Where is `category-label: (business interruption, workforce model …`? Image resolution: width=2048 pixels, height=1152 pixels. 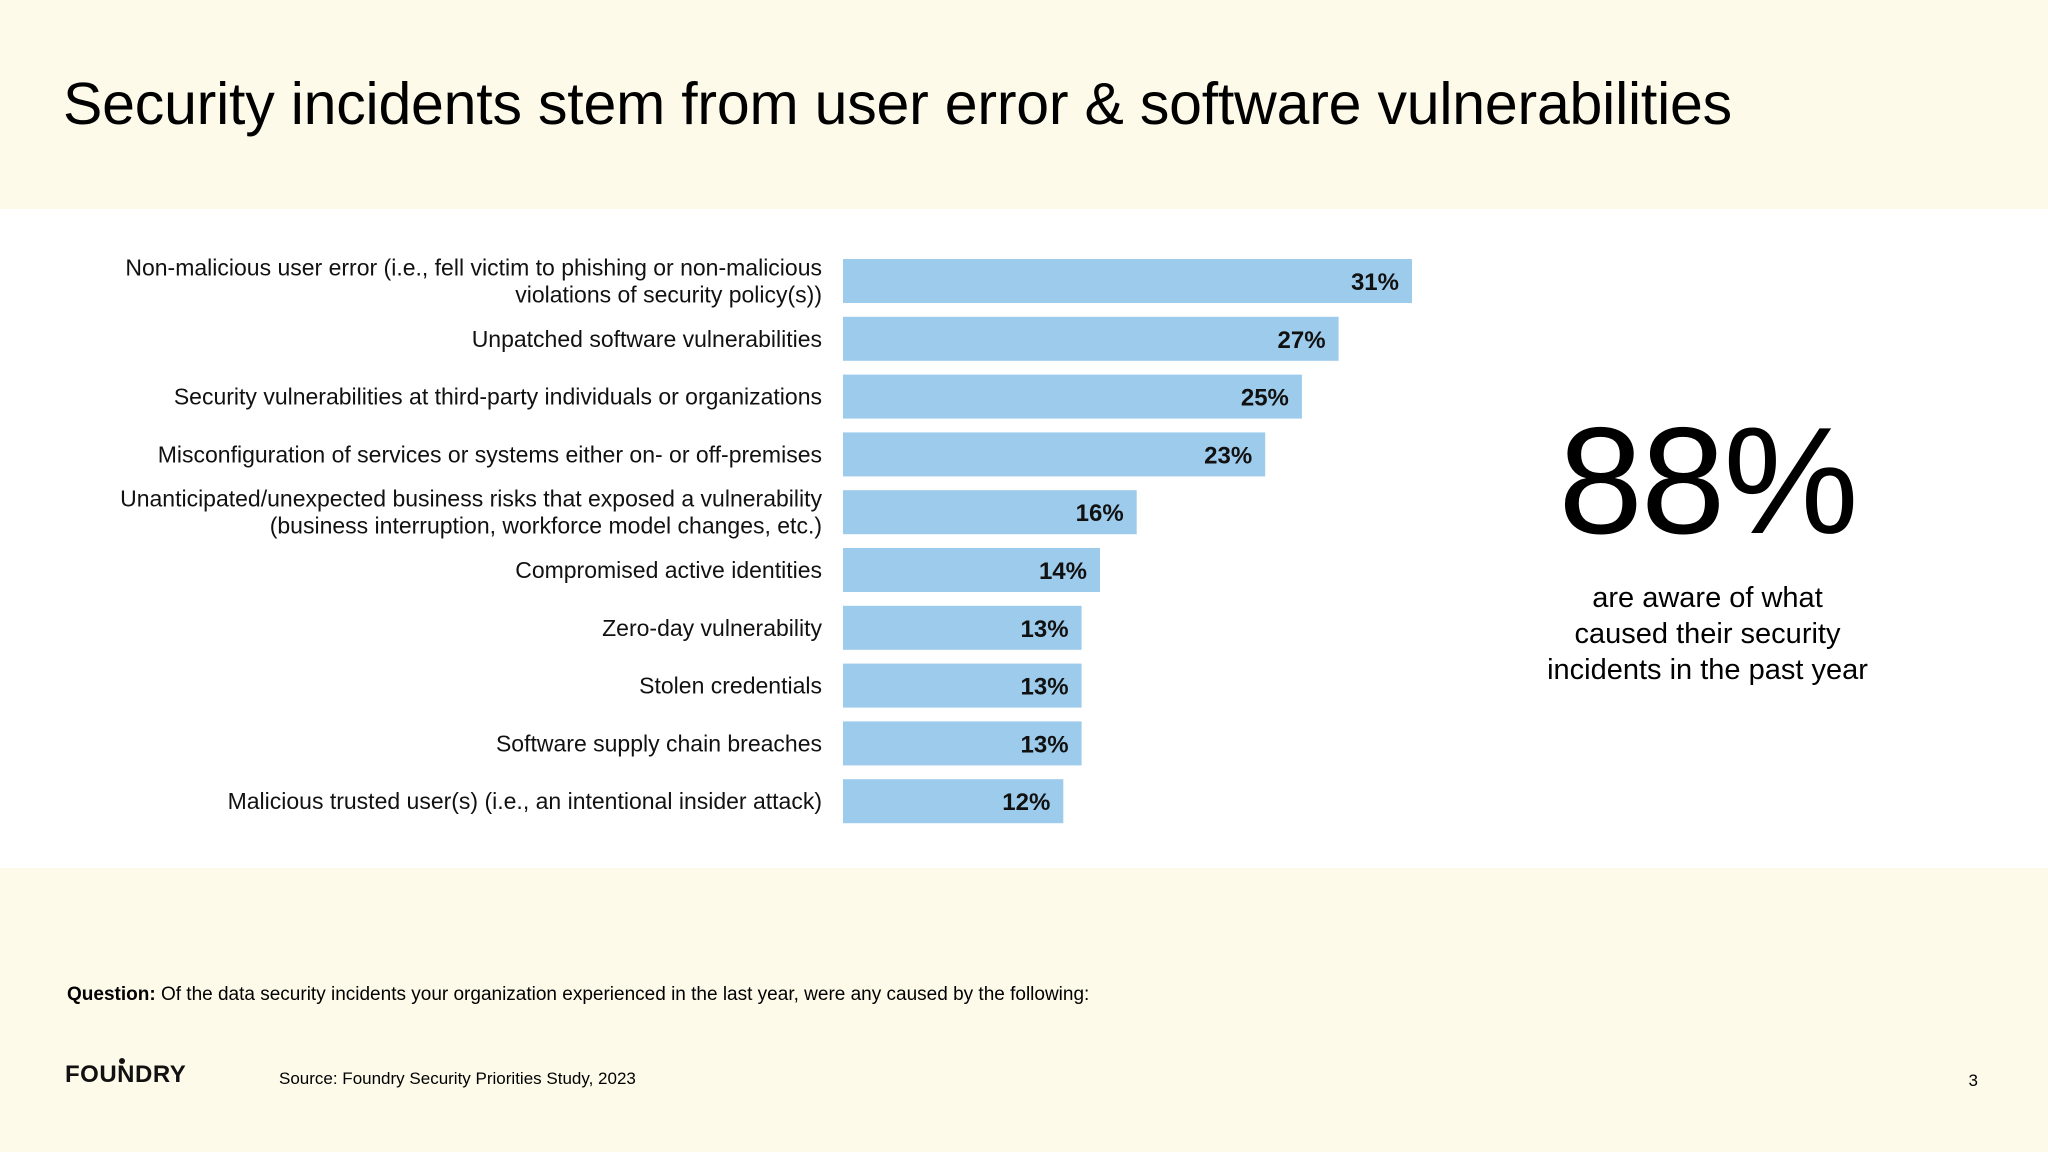
category-label: (business interruption, workforce model … is located at coordinates (546, 526).